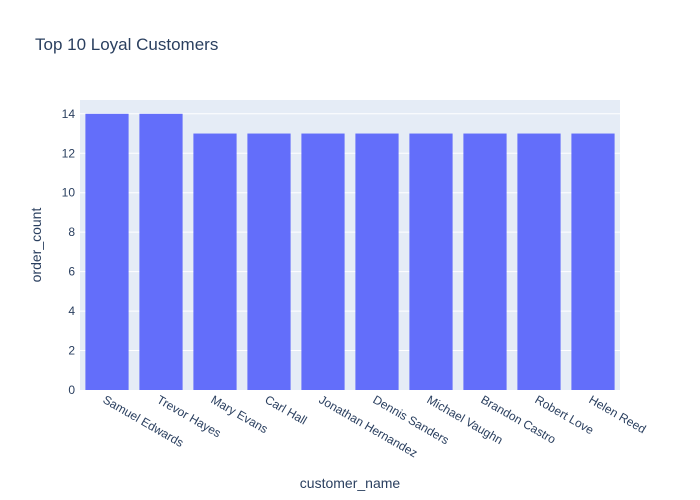  Describe the element at coordinates (71, 351) in the screenshot. I see `y-tick-label: 2` at that location.